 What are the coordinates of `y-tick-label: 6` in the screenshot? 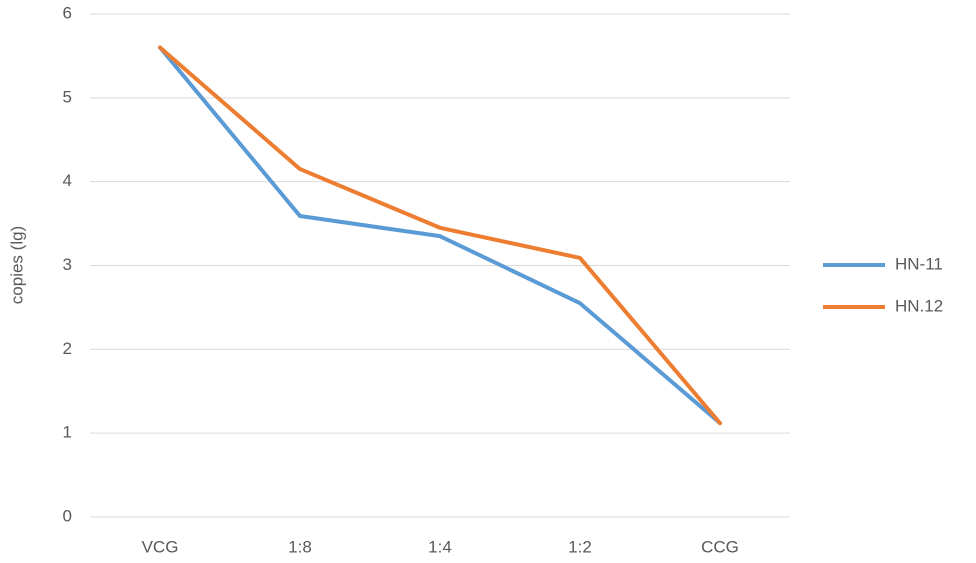 It's located at (67, 12).